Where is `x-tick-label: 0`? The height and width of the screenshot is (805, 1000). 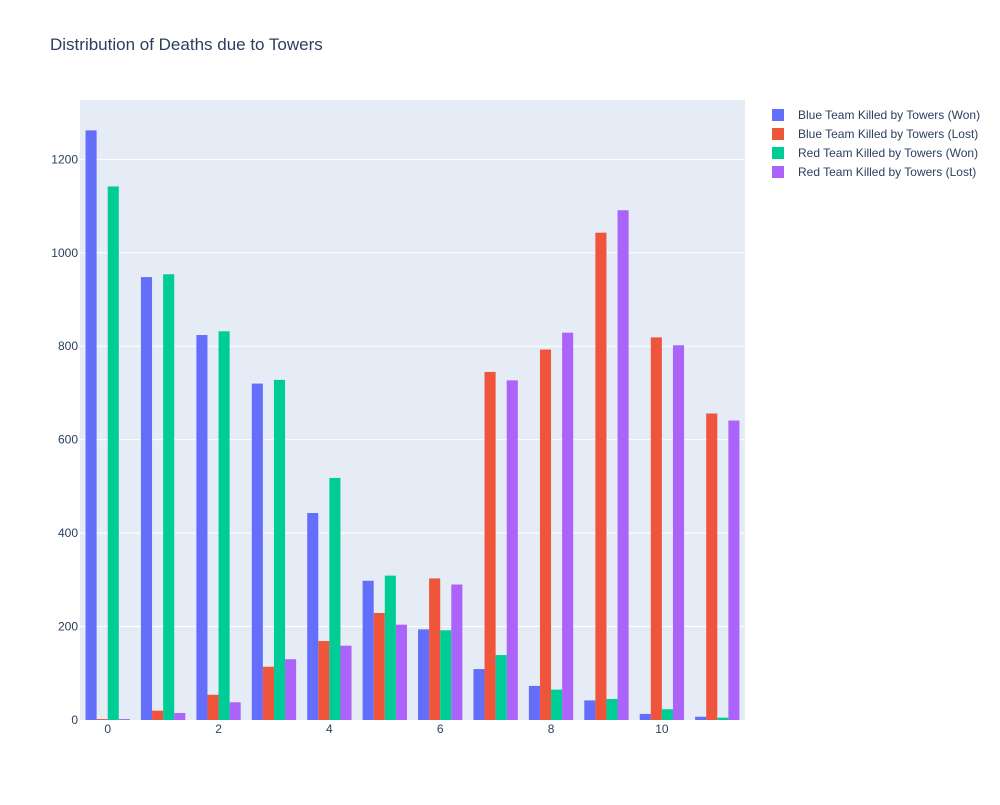
x-tick-label: 0 is located at coordinates (107, 729).